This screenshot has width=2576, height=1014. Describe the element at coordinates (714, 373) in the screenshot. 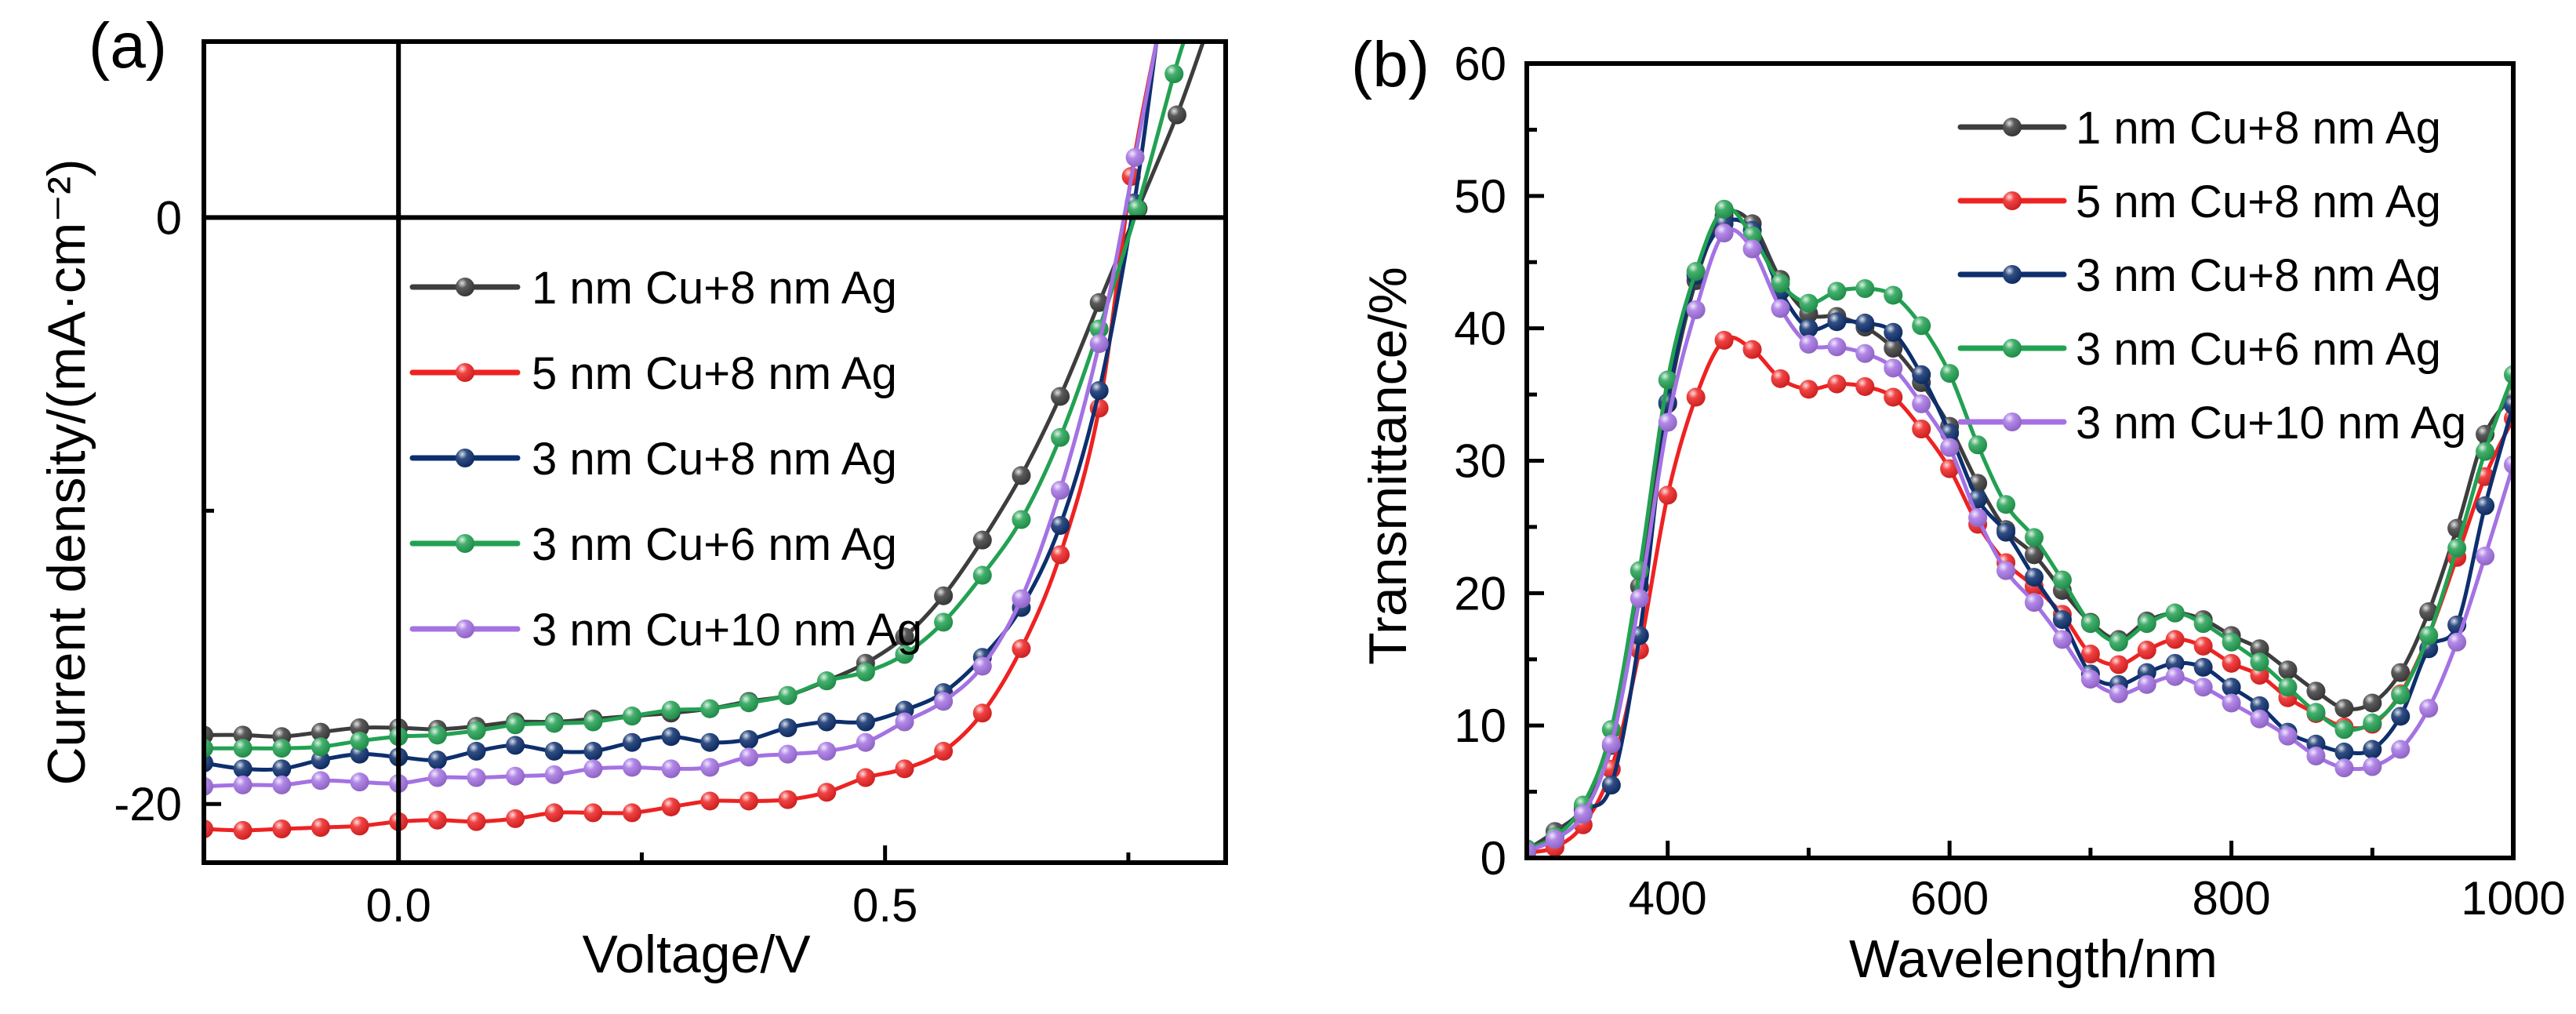

I see `legend-label: 5 nm Cu+8 nm Ag` at that location.